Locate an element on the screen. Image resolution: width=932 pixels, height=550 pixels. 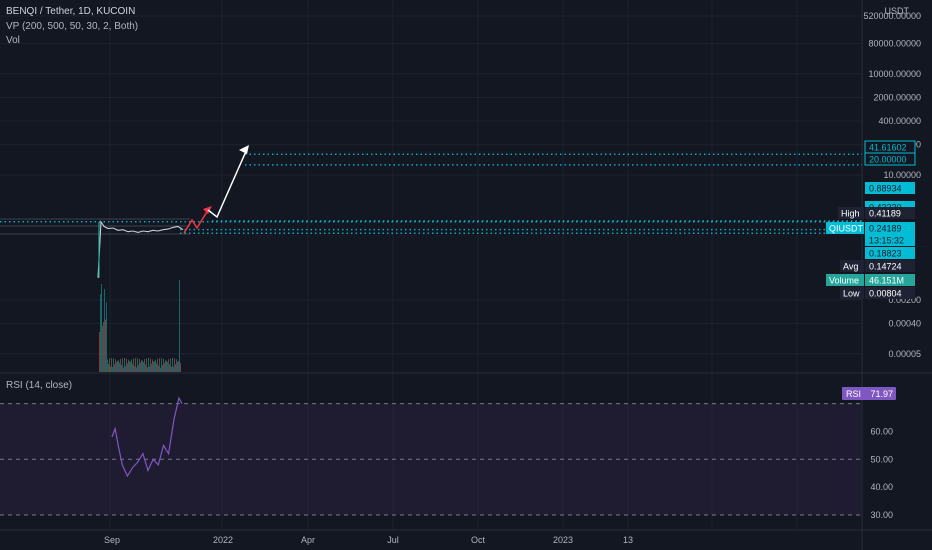
price-tag-value: 0.24189 is located at coordinates (885, 229).